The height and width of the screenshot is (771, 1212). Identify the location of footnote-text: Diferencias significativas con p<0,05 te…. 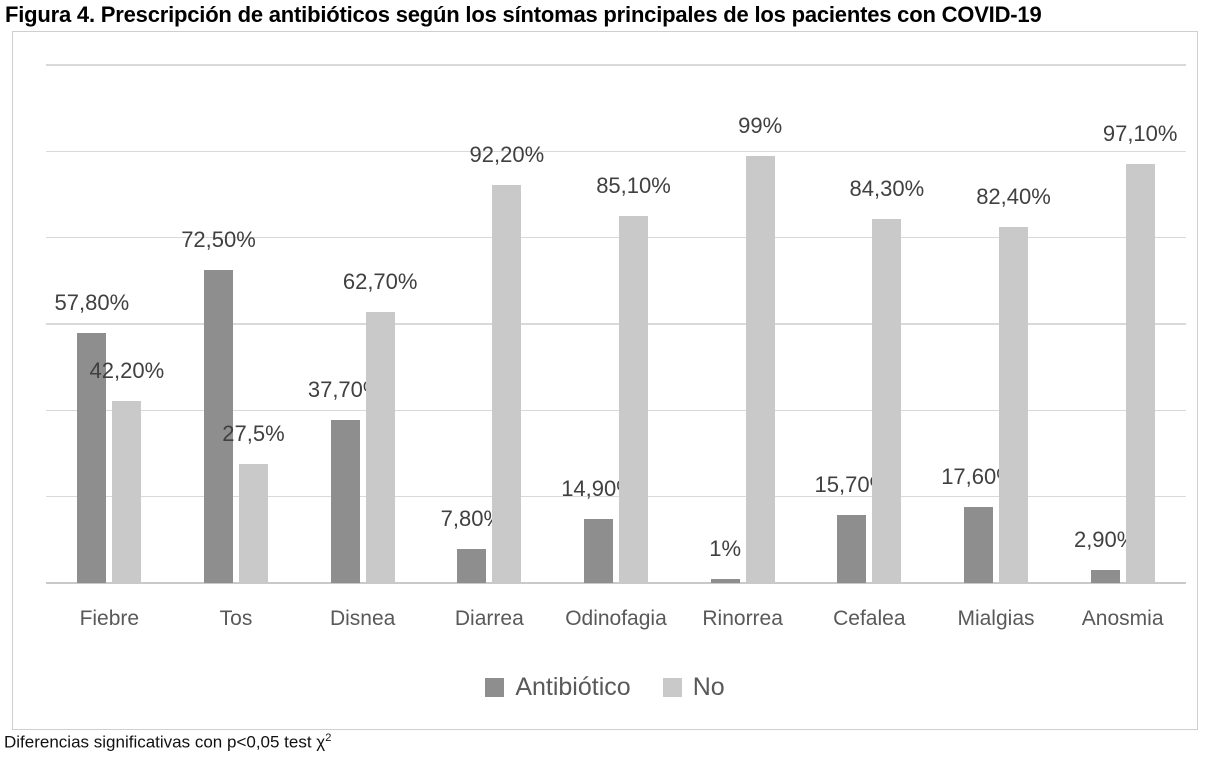
(165, 742).